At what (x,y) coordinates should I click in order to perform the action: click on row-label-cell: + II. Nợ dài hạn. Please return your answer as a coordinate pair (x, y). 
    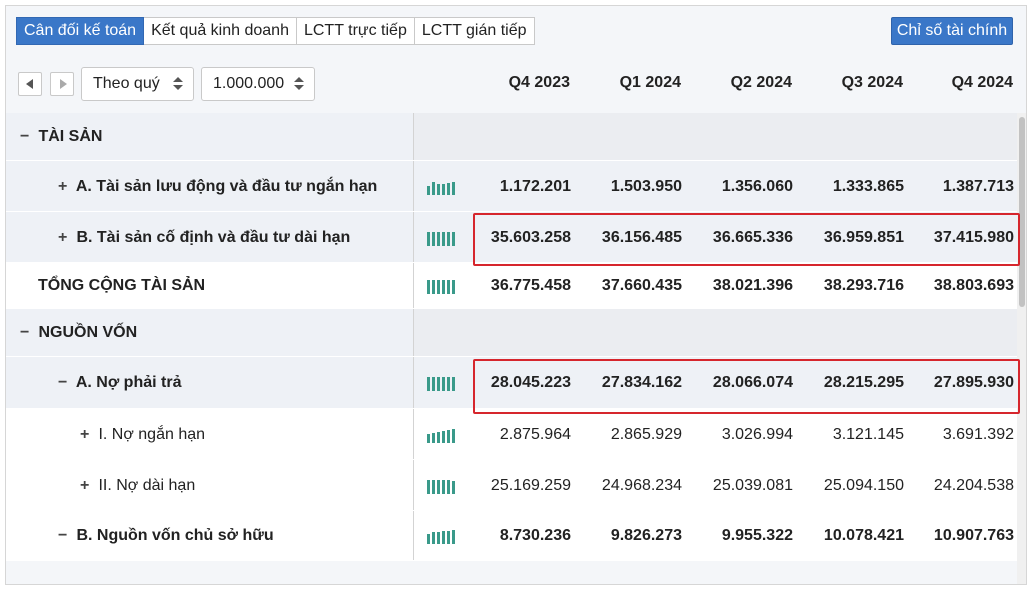
    Looking at the image, I should click on (209, 485).